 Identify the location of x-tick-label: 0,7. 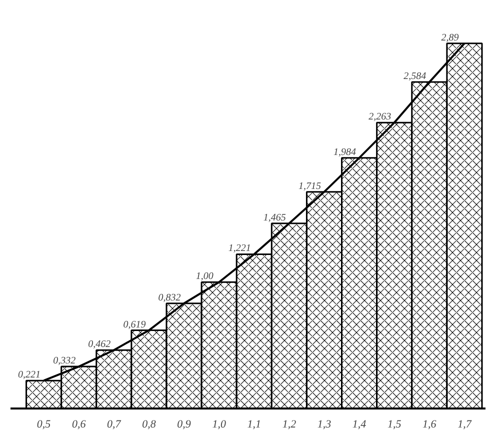
(114, 424).